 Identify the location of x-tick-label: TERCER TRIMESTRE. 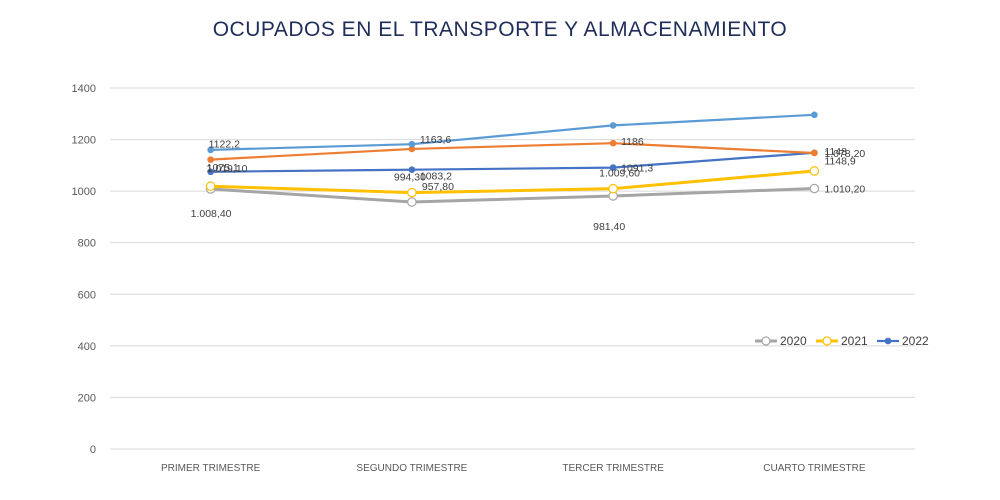
(613, 468).